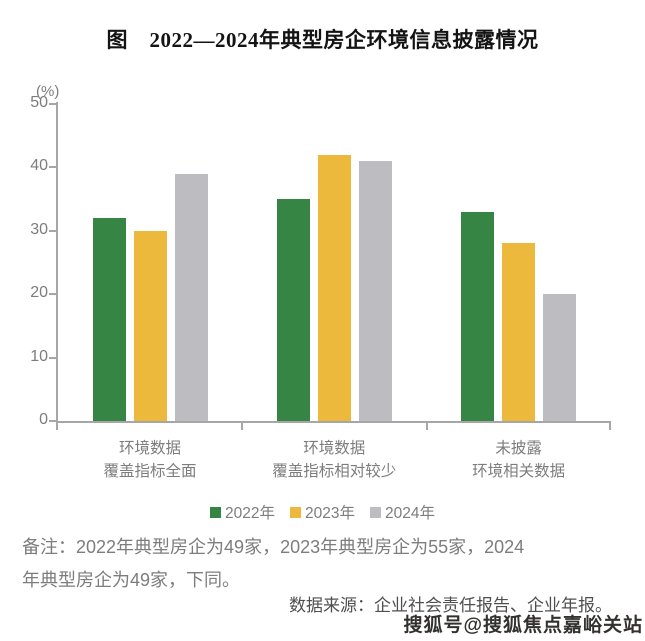  I want to click on bar-2024年-group3, so click(560, 357).